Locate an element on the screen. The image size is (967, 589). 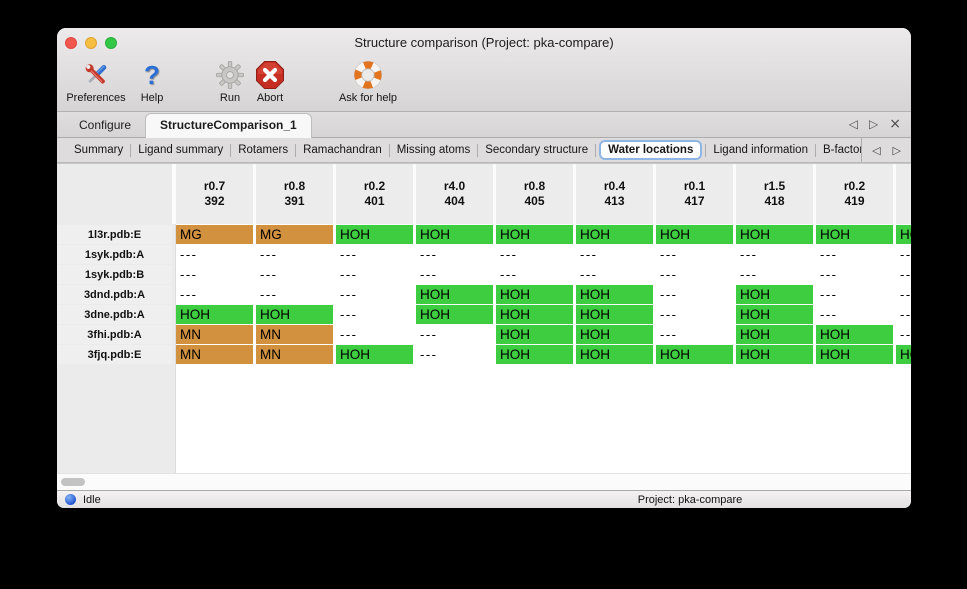
tab-close-icon: × is located at coordinates (895, 124).